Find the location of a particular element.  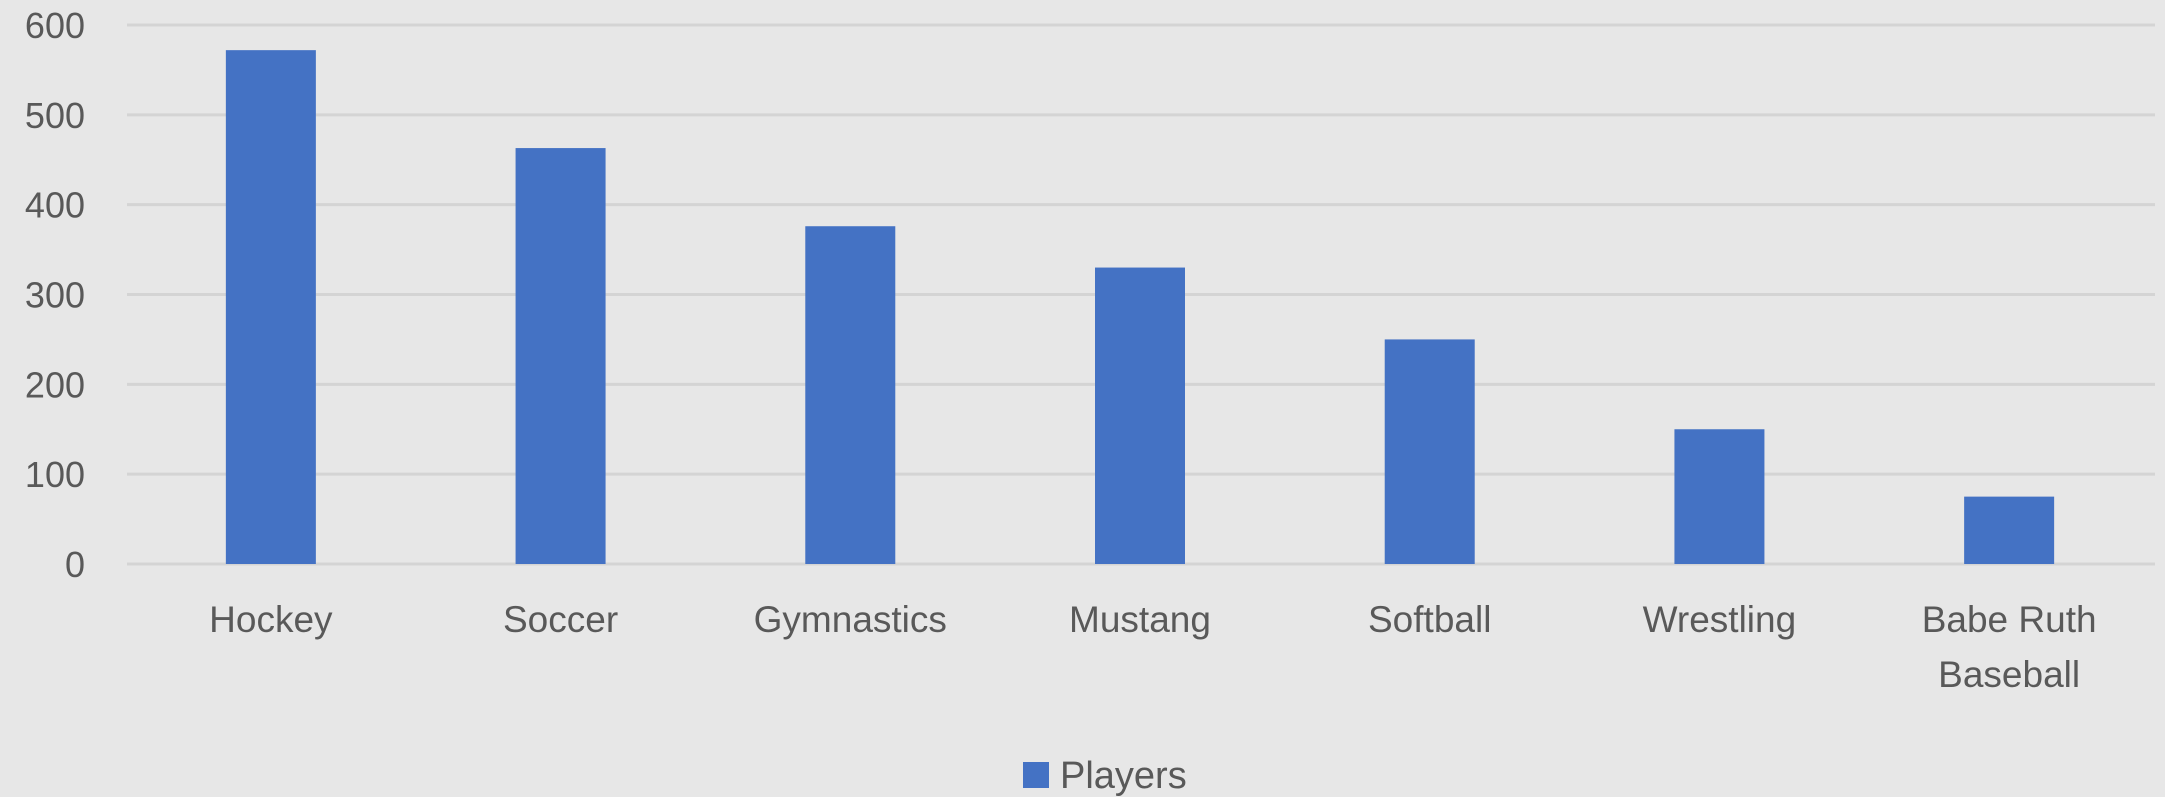

x-category-label: Hockey is located at coordinates (271, 619).